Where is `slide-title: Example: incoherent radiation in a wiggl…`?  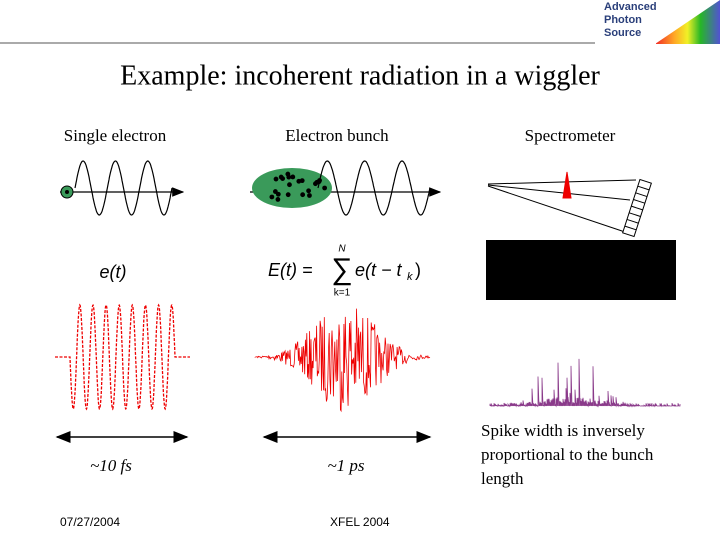 slide-title: Example: incoherent radiation in a wiggl… is located at coordinates (360, 75).